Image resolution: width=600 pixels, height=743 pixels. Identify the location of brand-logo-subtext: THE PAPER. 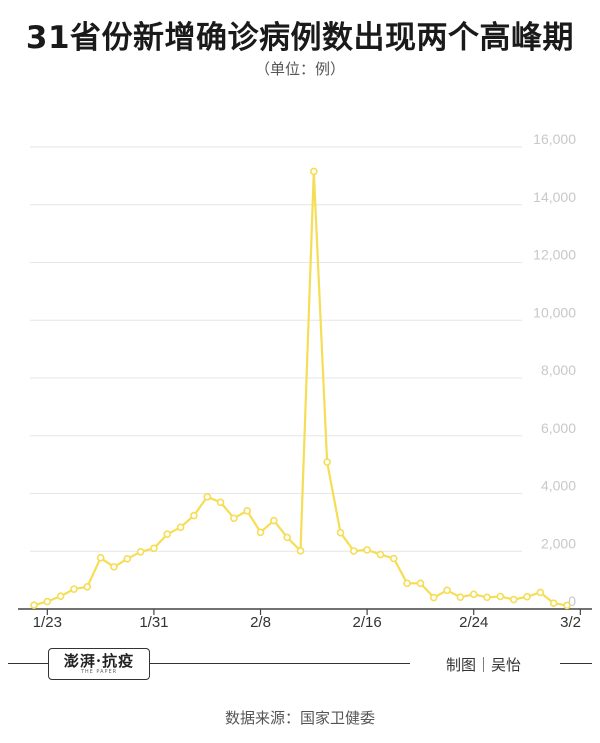
(99, 671).